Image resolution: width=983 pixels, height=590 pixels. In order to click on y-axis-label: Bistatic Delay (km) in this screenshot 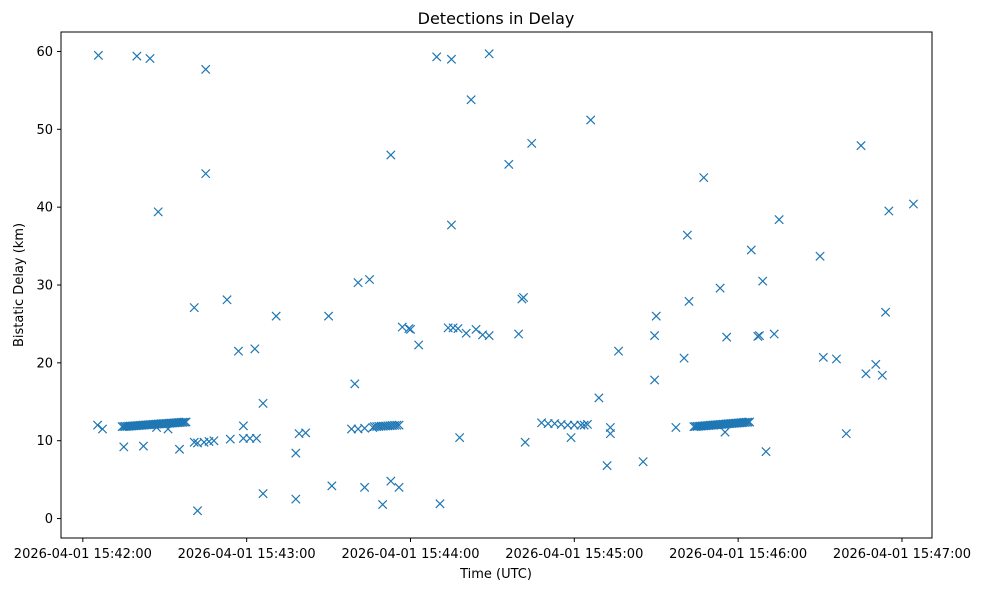, I will do `click(19, 285)`.